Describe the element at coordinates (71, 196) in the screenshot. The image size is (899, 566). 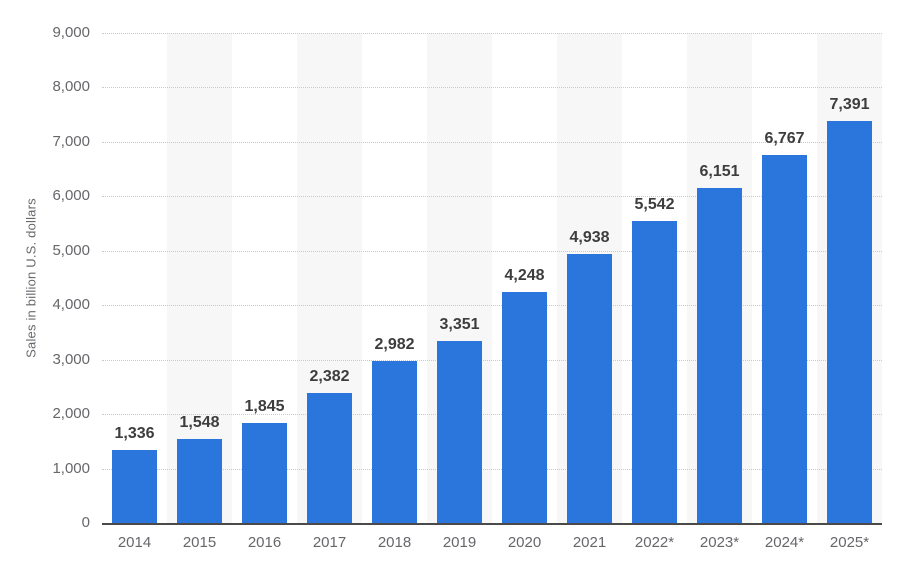
I see `y-tick-label: 6,000` at that location.